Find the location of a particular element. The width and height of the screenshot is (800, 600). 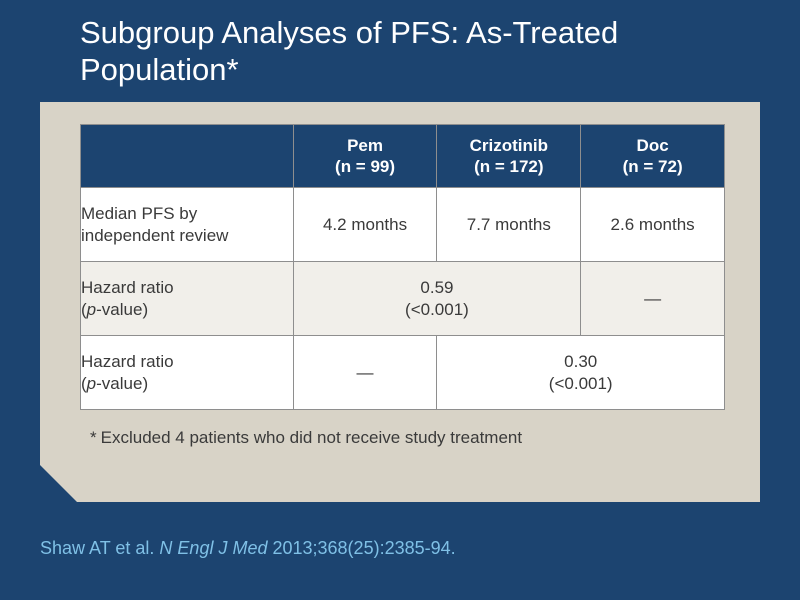

cell-hazard-ratio-pem-crizotinib: 0.59 (<0.001) is located at coordinates (437, 298).